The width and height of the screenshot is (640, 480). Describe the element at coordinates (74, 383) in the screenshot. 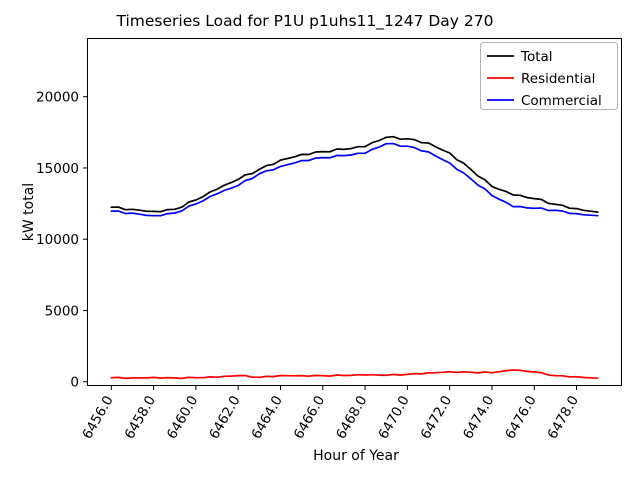

I see `y-tick-label: 0` at that location.